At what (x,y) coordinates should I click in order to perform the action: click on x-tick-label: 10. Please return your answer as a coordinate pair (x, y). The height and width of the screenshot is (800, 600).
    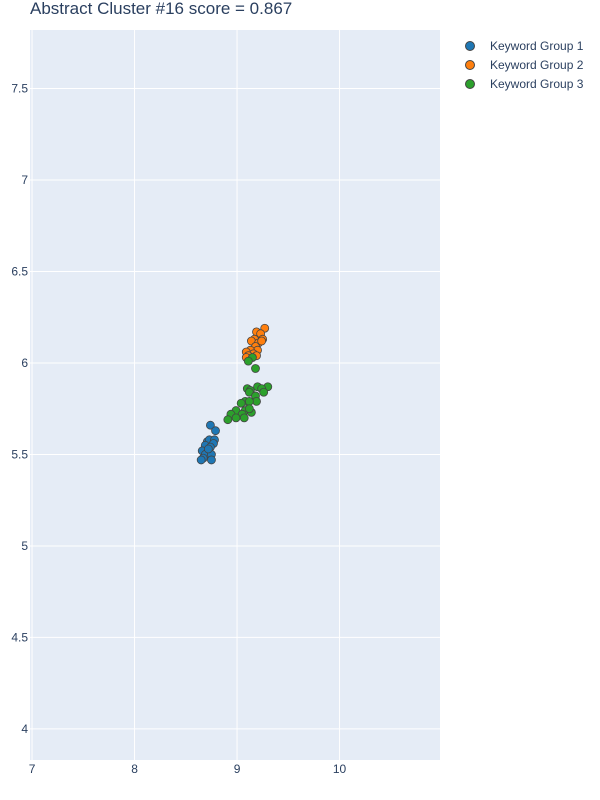
    Looking at the image, I should click on (340, 769).